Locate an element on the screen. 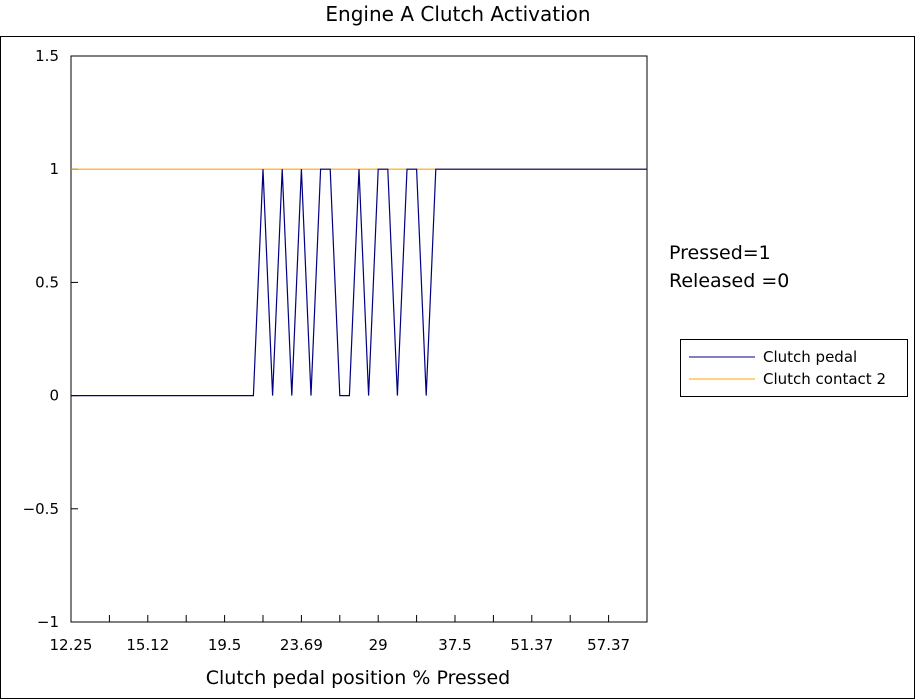 This screenshot has width=916, height=700. chart-title: Engine A Clutch Activation is located at coordinates (457, 14).